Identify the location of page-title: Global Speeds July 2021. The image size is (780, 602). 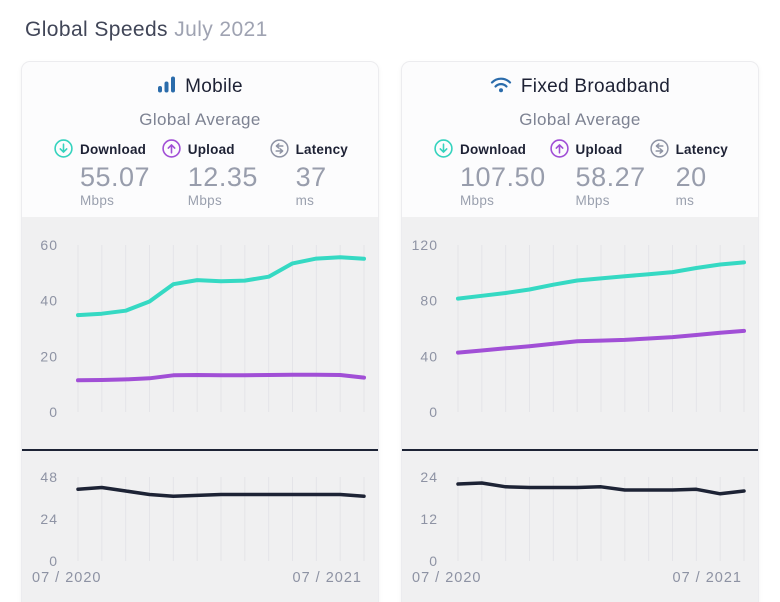
(390, 22).